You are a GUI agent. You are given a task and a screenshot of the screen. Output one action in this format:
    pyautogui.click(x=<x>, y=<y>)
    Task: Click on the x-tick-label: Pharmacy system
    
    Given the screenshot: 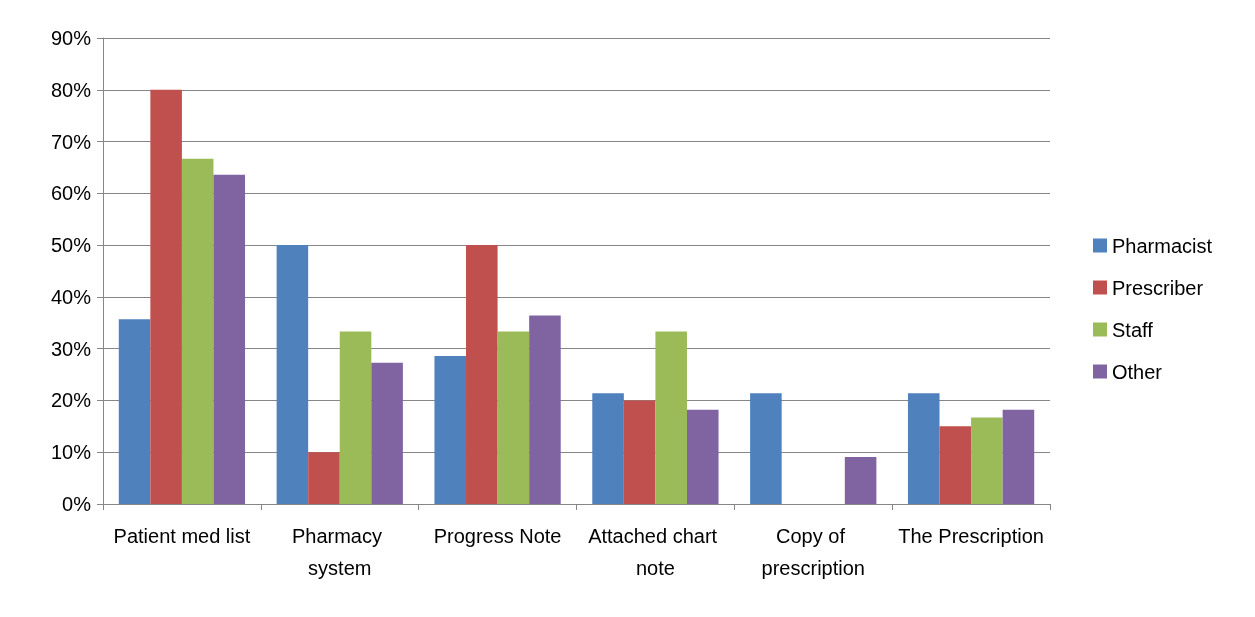 What is the action you would take?
    pyautogui.click(x=339, y=552)
    